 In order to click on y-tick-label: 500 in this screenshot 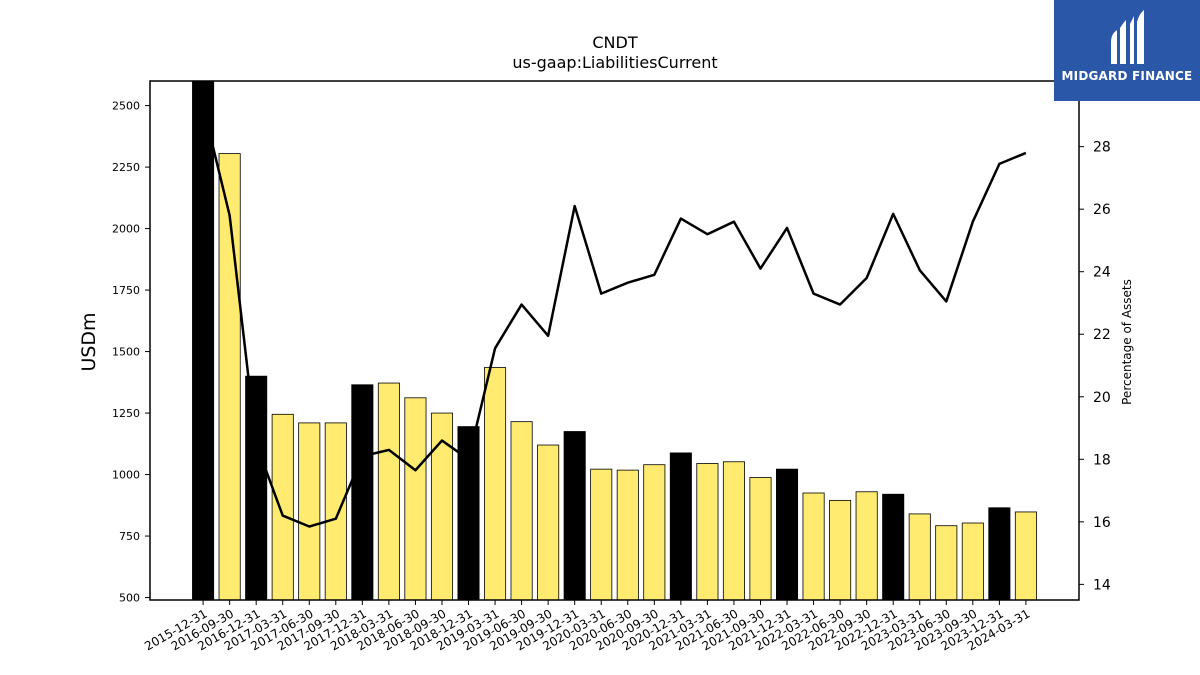, I will do `click(129, 598)`.